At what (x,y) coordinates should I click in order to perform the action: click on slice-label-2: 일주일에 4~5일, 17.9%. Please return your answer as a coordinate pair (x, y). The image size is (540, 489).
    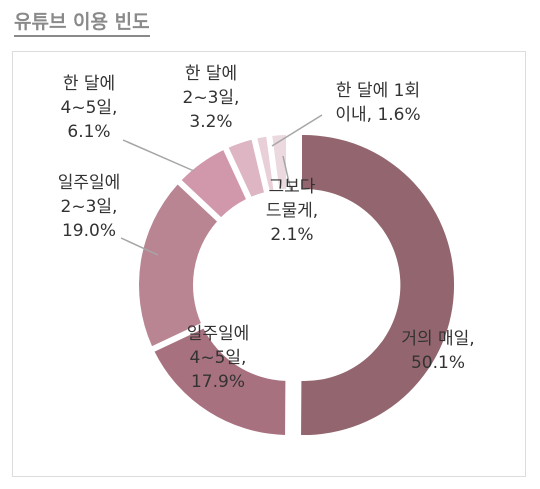
    Looking at the image, I should click on (218, 358).